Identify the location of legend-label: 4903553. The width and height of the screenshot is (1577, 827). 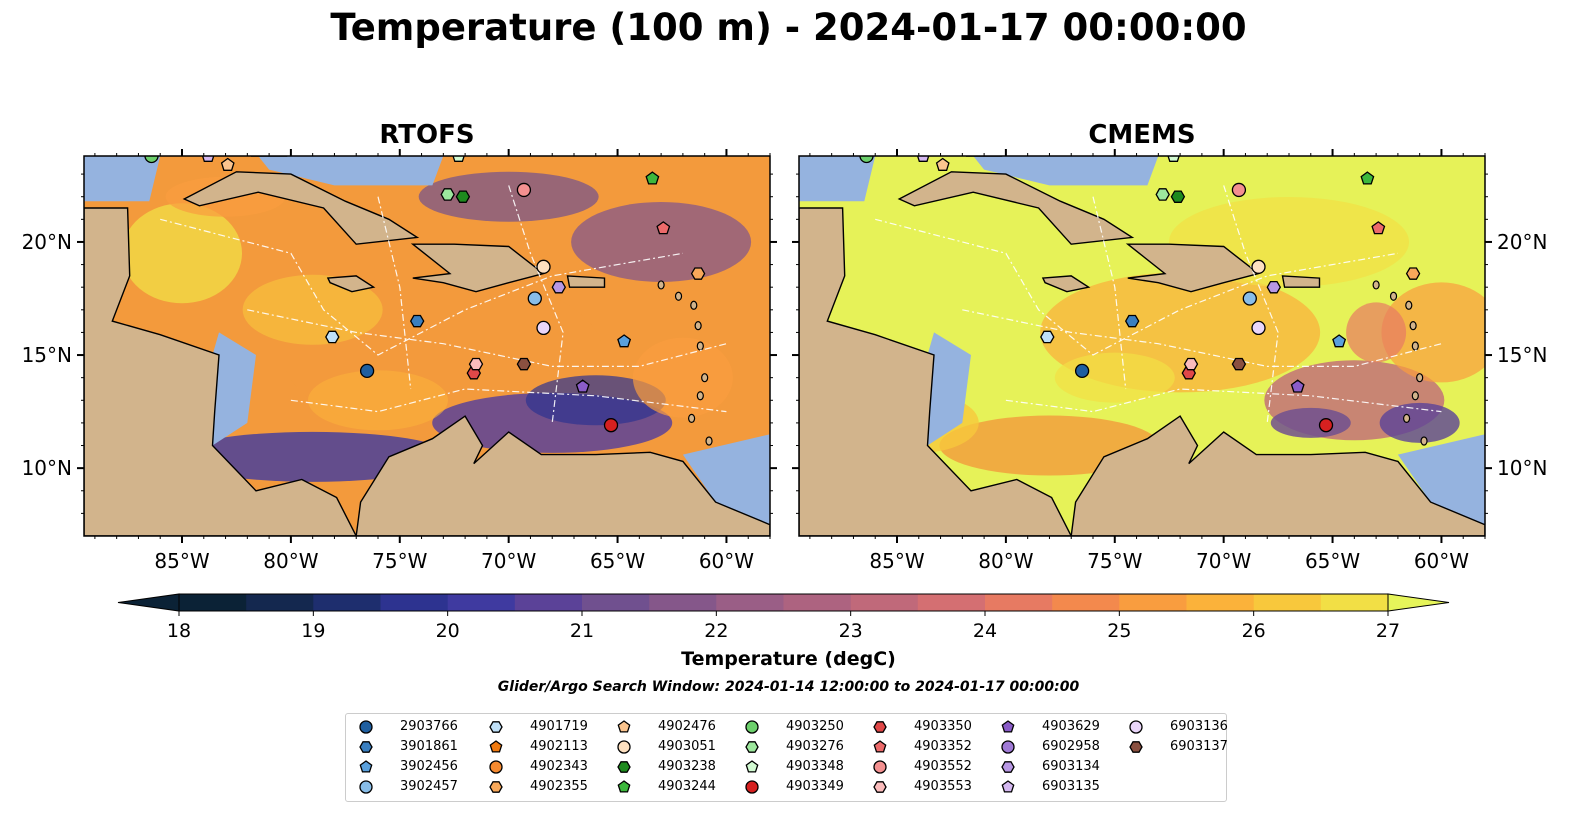
(943, 786).